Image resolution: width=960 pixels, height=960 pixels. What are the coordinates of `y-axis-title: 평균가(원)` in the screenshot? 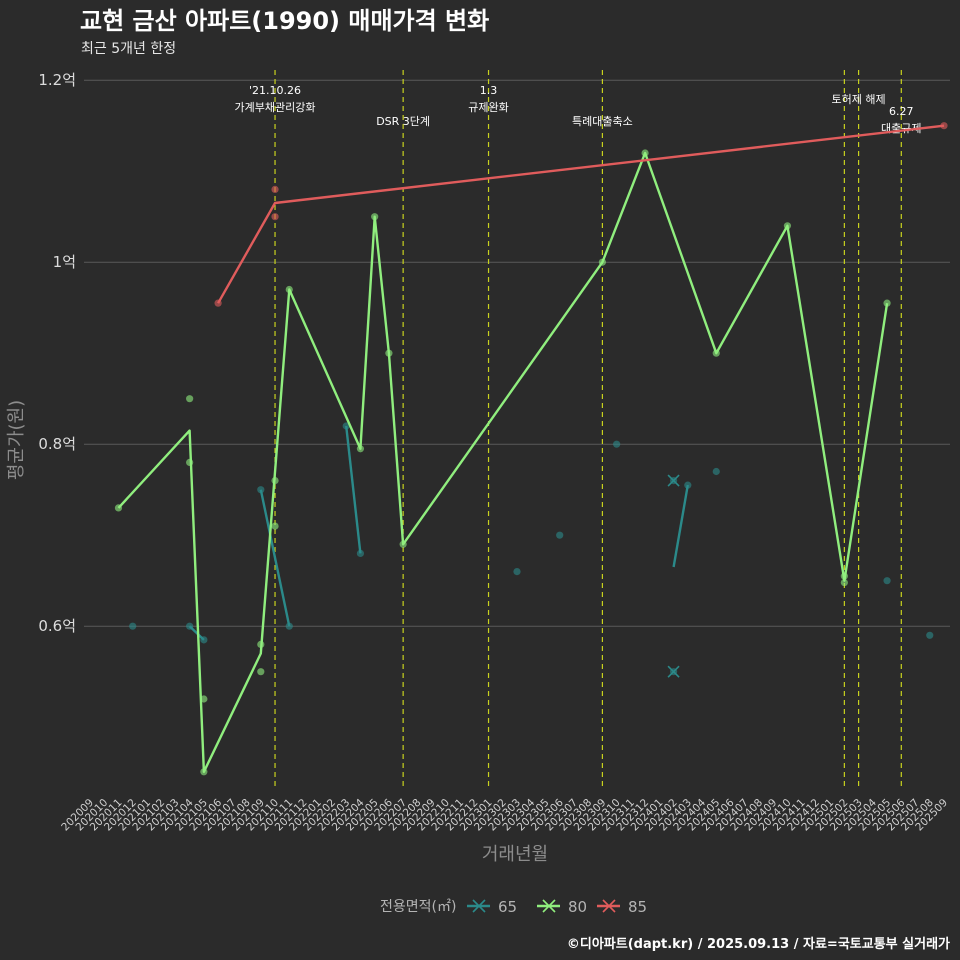 It's located at (16, 440).